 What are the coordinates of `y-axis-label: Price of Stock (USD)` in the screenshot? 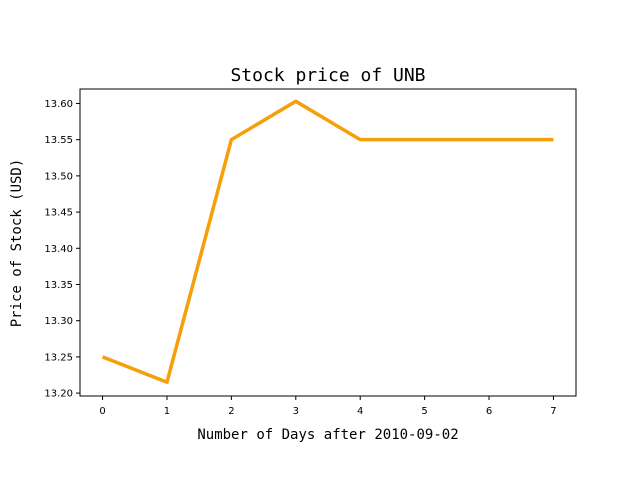 It's located at (17, 243).